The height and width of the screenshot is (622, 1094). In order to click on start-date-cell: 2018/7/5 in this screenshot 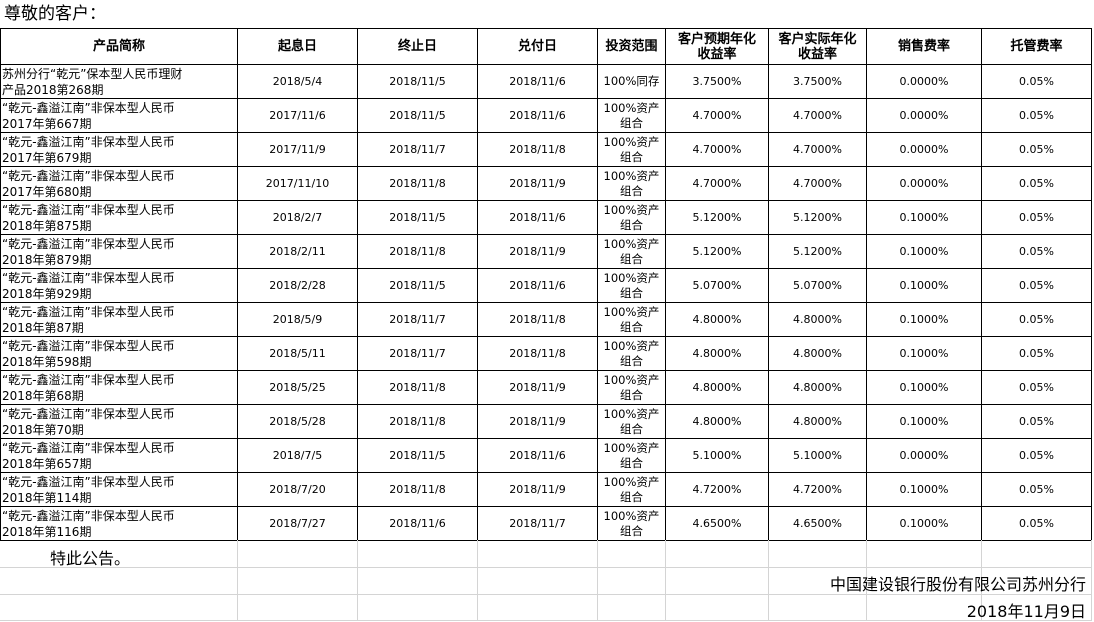, I will do `click(297, 455)`.